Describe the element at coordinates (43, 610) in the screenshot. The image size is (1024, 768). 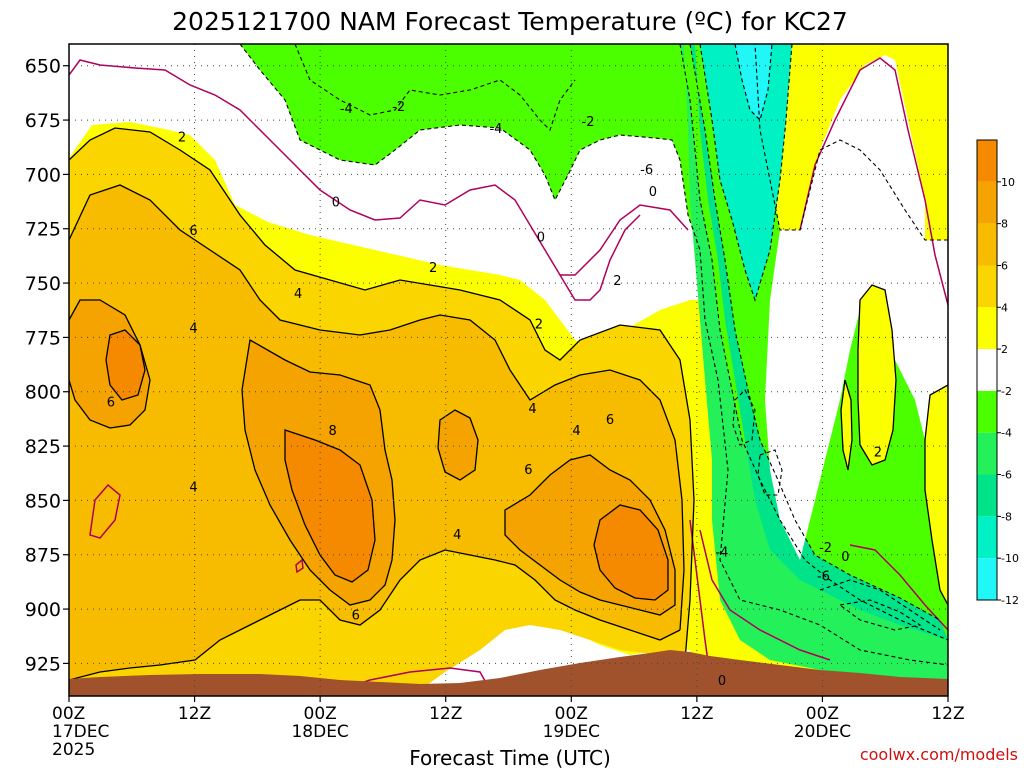
I see `y-tick-label: 900` at that location.